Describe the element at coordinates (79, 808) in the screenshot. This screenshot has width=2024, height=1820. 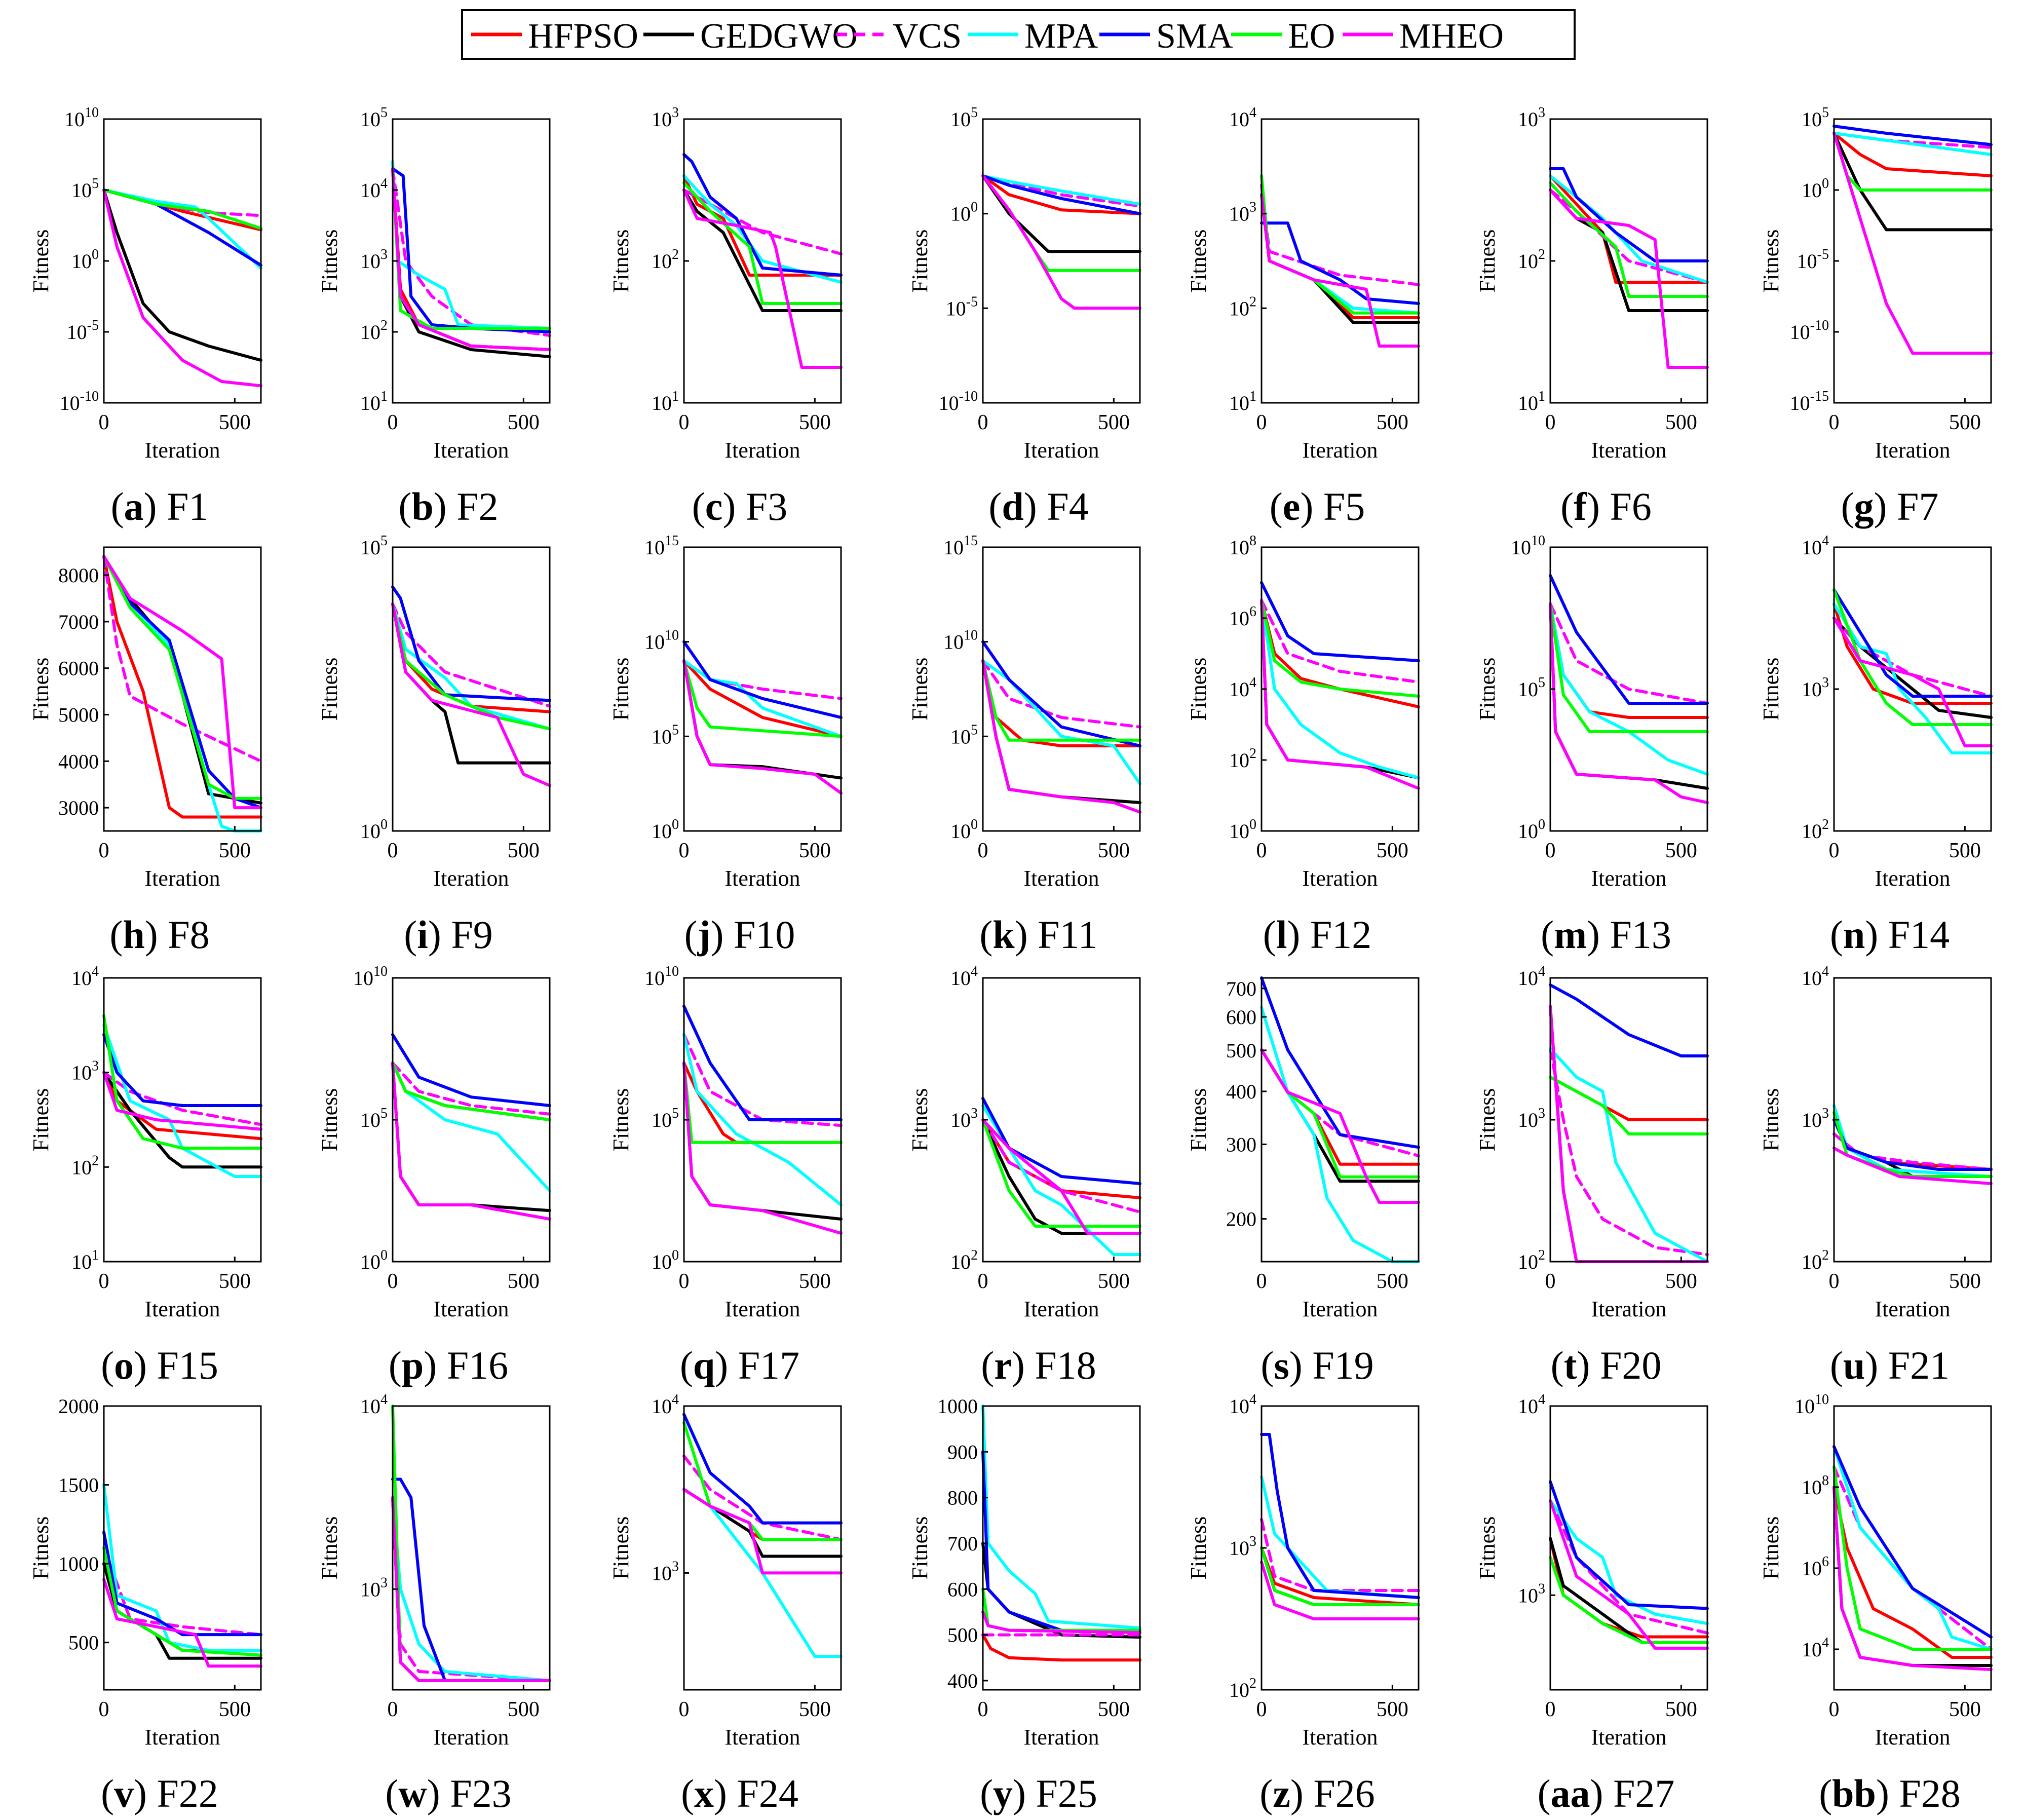
I see `y-tick-label: 3000` at that location.